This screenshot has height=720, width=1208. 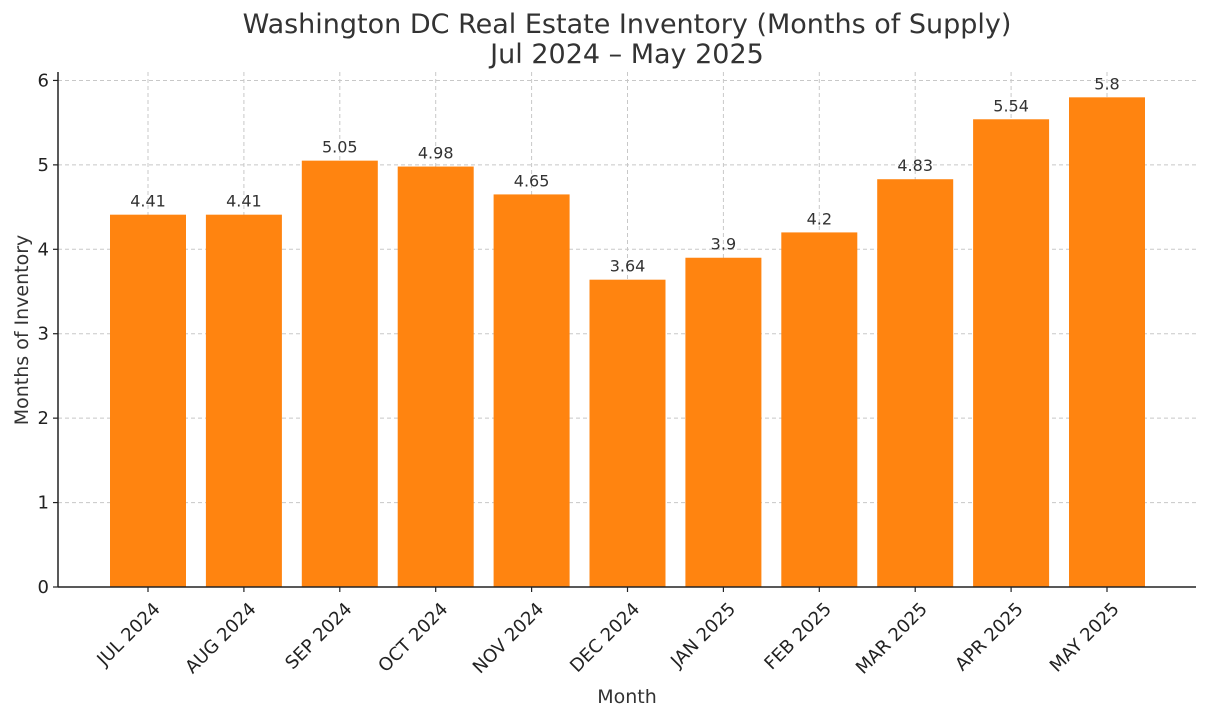 What do you see at coordinates (532, 180) in the screenshot?
I see `bar-value-label: 4.65` at bounding box center [532, 180].